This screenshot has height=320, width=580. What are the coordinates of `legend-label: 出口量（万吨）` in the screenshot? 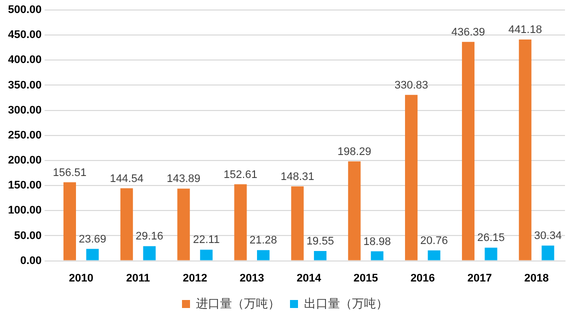 It's located at (346, 303).